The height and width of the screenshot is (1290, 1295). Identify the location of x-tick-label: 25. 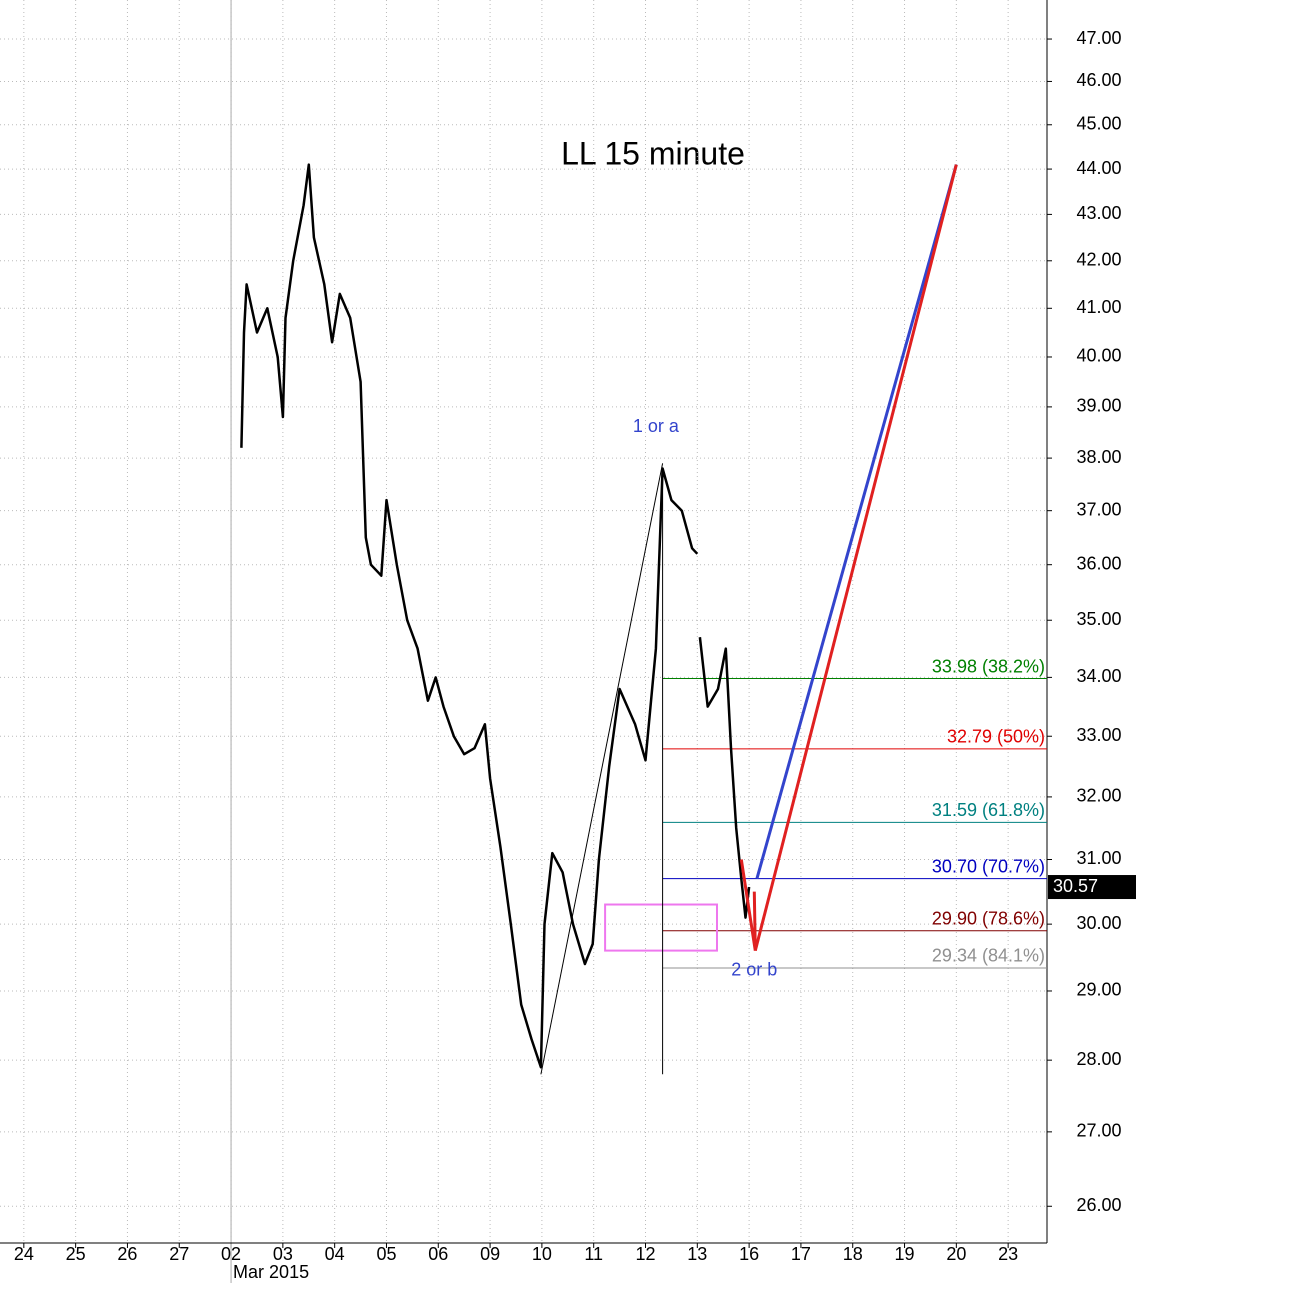
(76, 1254).